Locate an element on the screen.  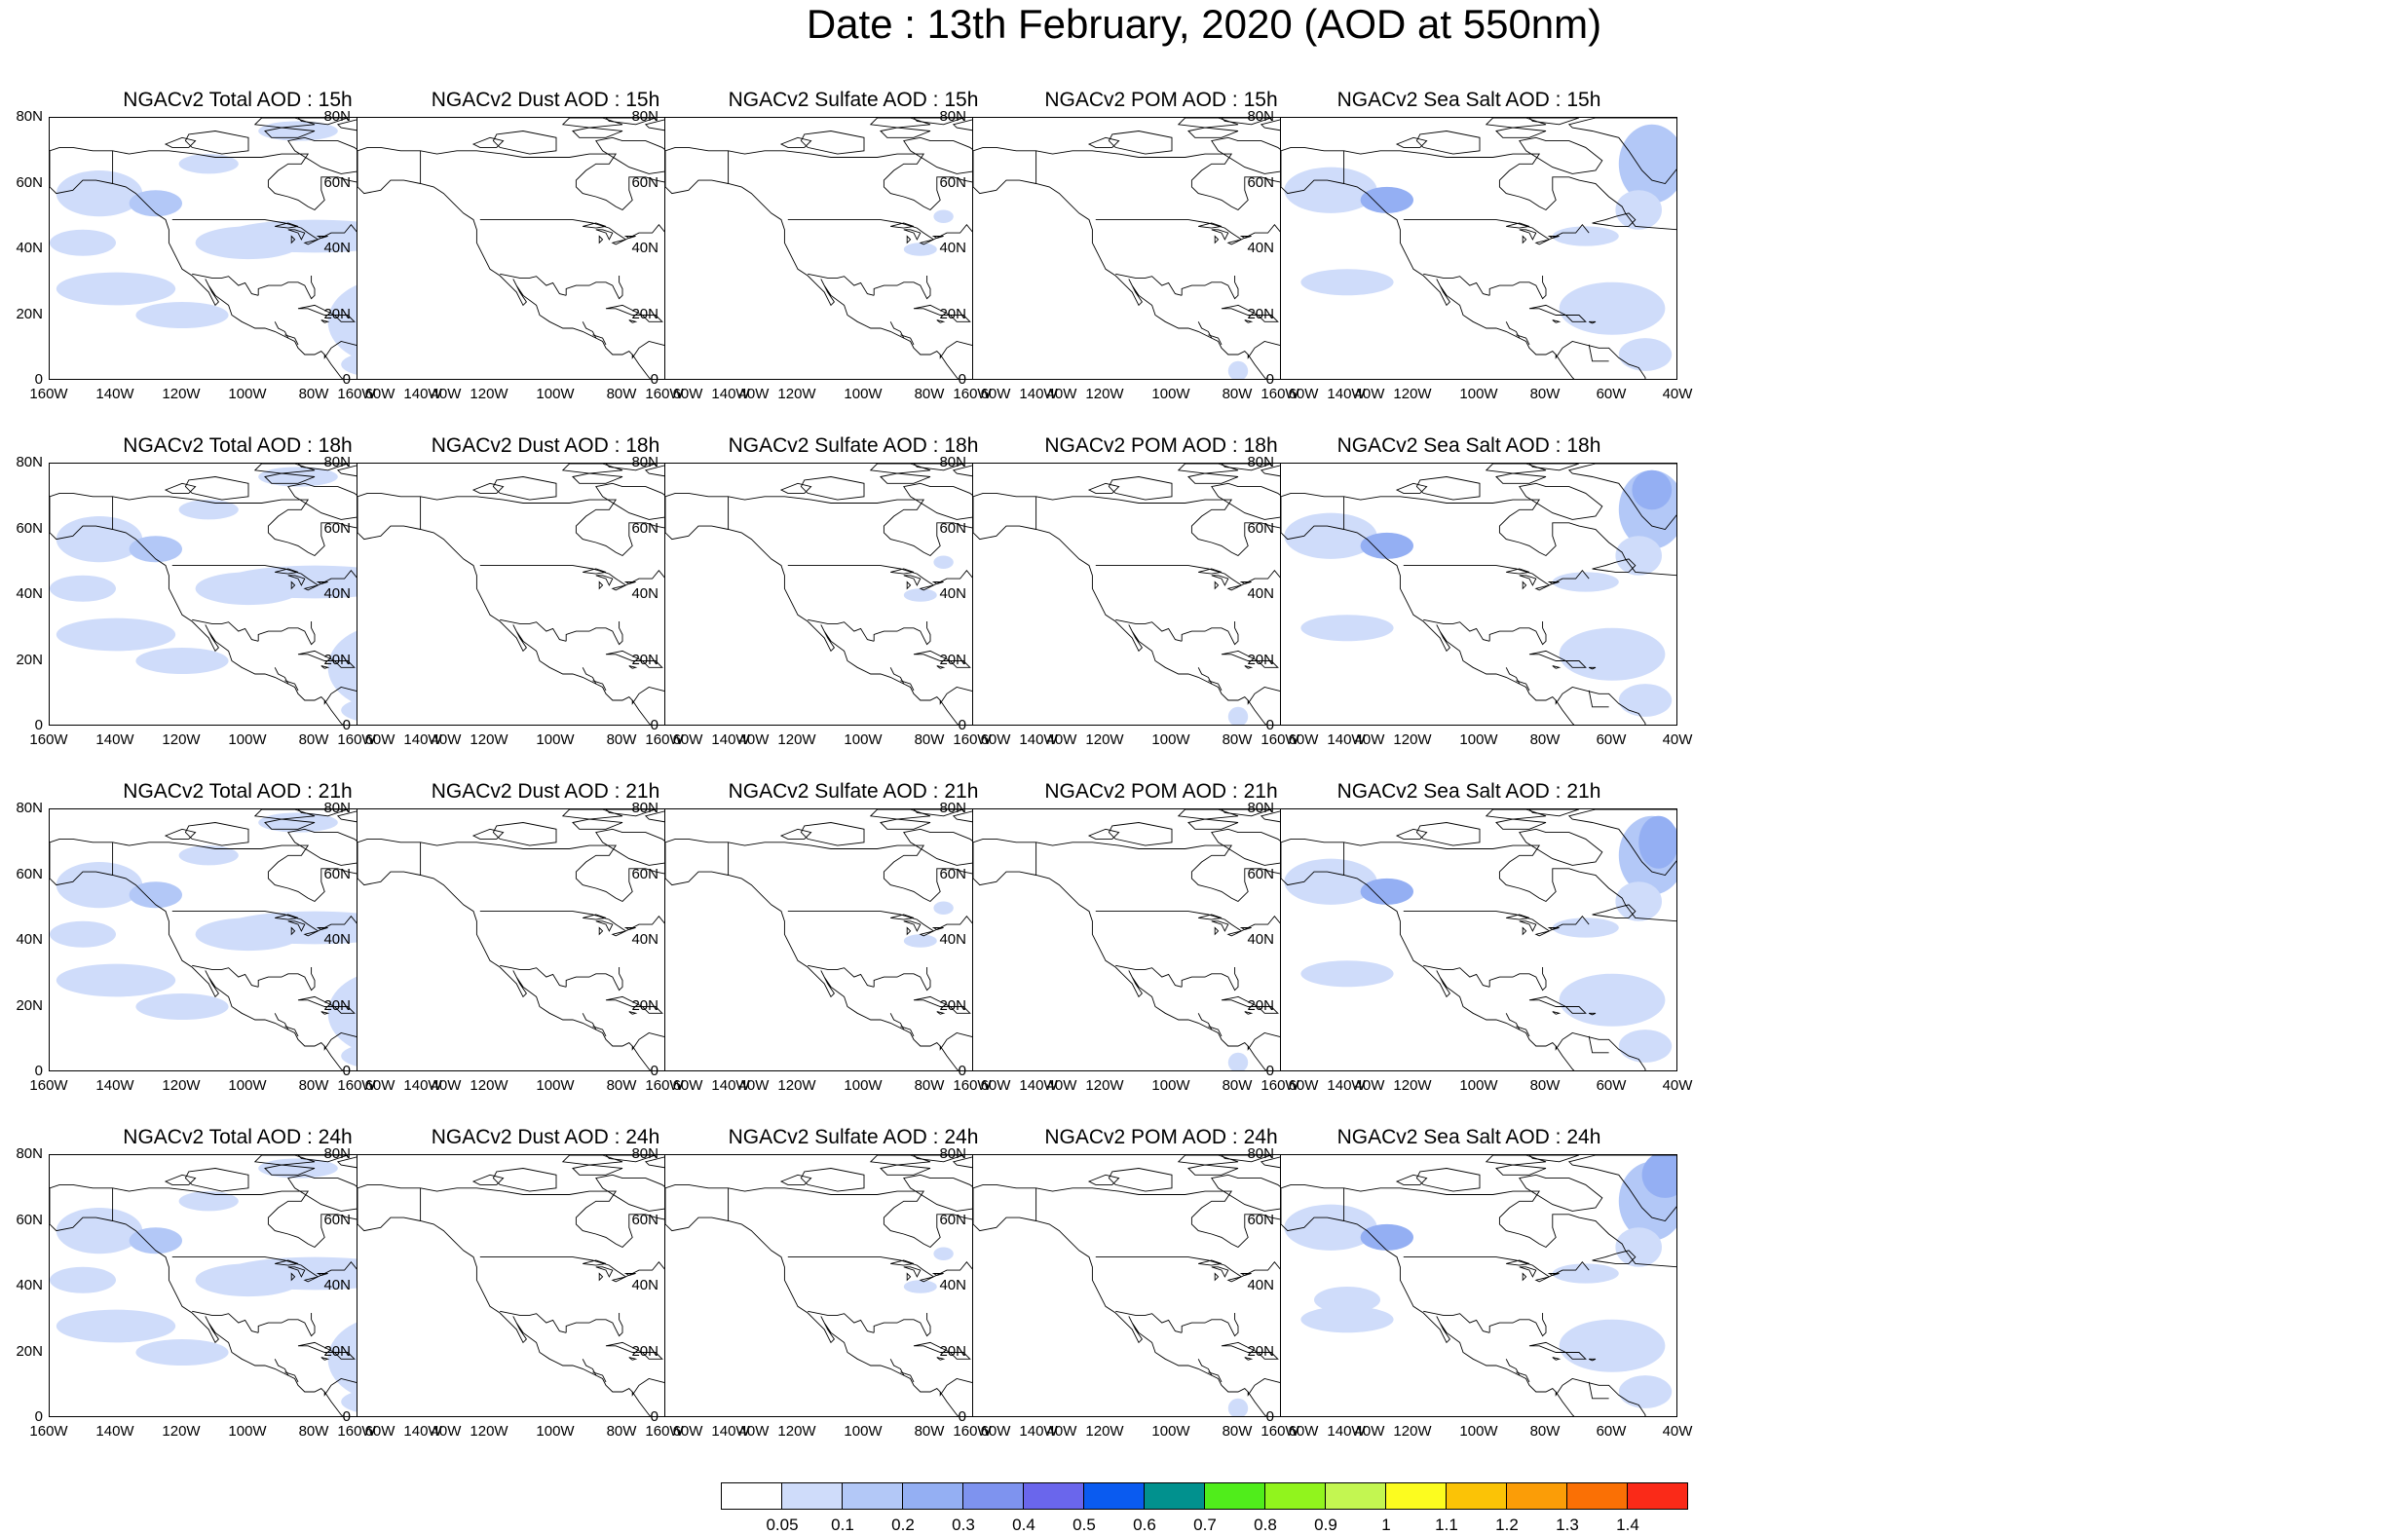
lon-tick-label: 100W is located at coordinates (1170, 740).